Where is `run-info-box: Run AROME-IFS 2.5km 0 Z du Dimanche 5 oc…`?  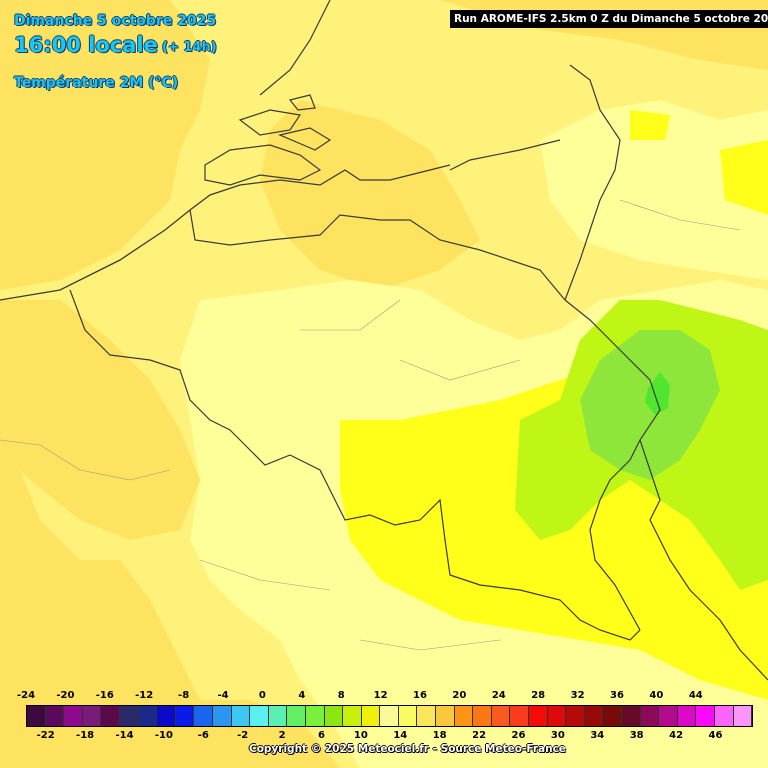
run-info-box: Run AROME-IFS 2.5km 0 Z du Dimanche 5 oc… is located at coordinates (609, 19).